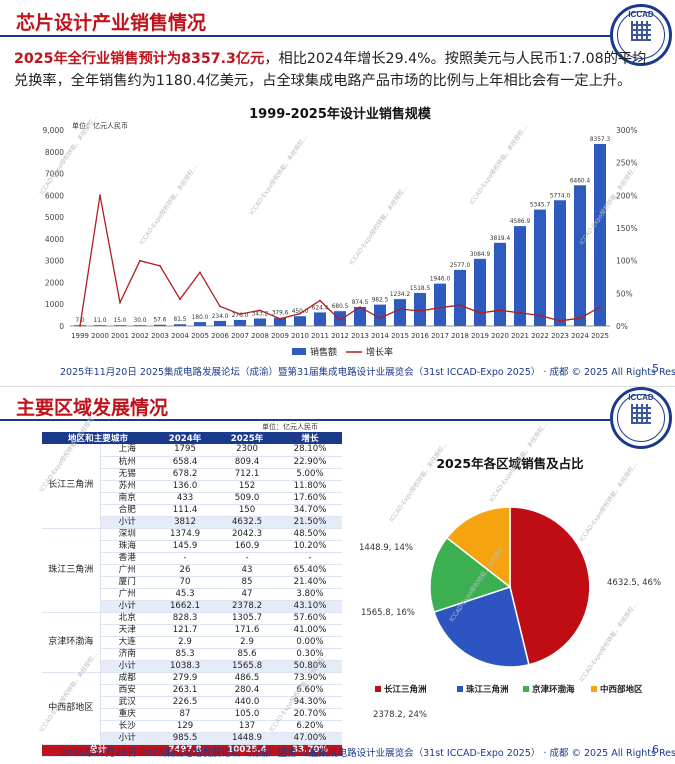  What do you see at coordinates (127, 714) in the screenshot?
I see `city-cell: 重庆` at bounding box center [127, 714].